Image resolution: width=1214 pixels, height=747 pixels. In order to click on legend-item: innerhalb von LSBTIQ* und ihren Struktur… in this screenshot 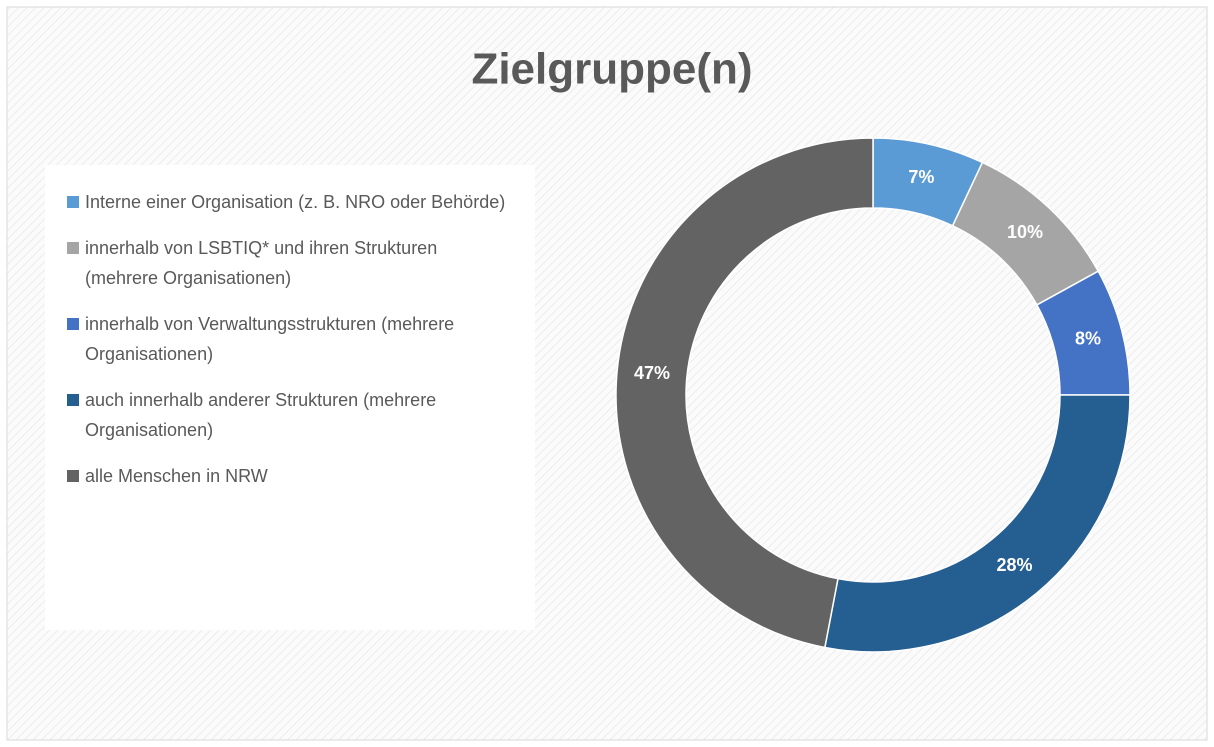, I will do `click(291, 263)`.